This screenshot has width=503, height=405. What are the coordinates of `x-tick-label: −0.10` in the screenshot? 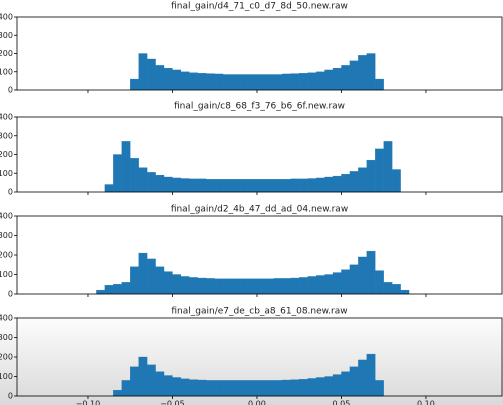 It's located at (88, 402).